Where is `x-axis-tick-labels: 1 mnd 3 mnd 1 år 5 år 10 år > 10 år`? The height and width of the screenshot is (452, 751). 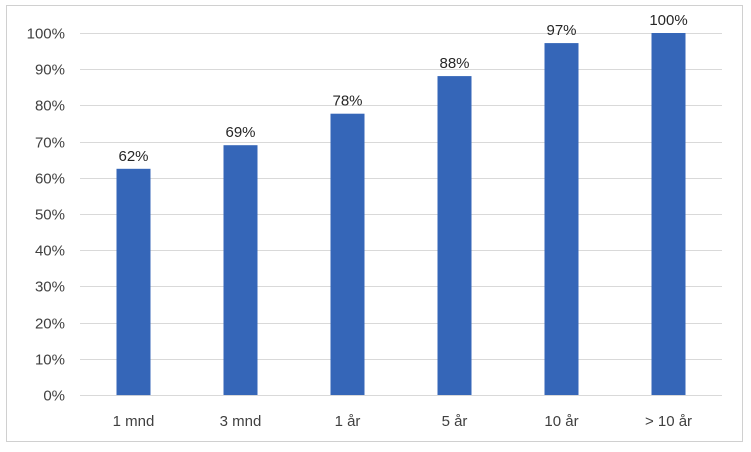 x-axis-tick-labels: 1 mnd 3 mnd 1 år 5 år 10 år > 10 år is located at coordinates (402, 421).